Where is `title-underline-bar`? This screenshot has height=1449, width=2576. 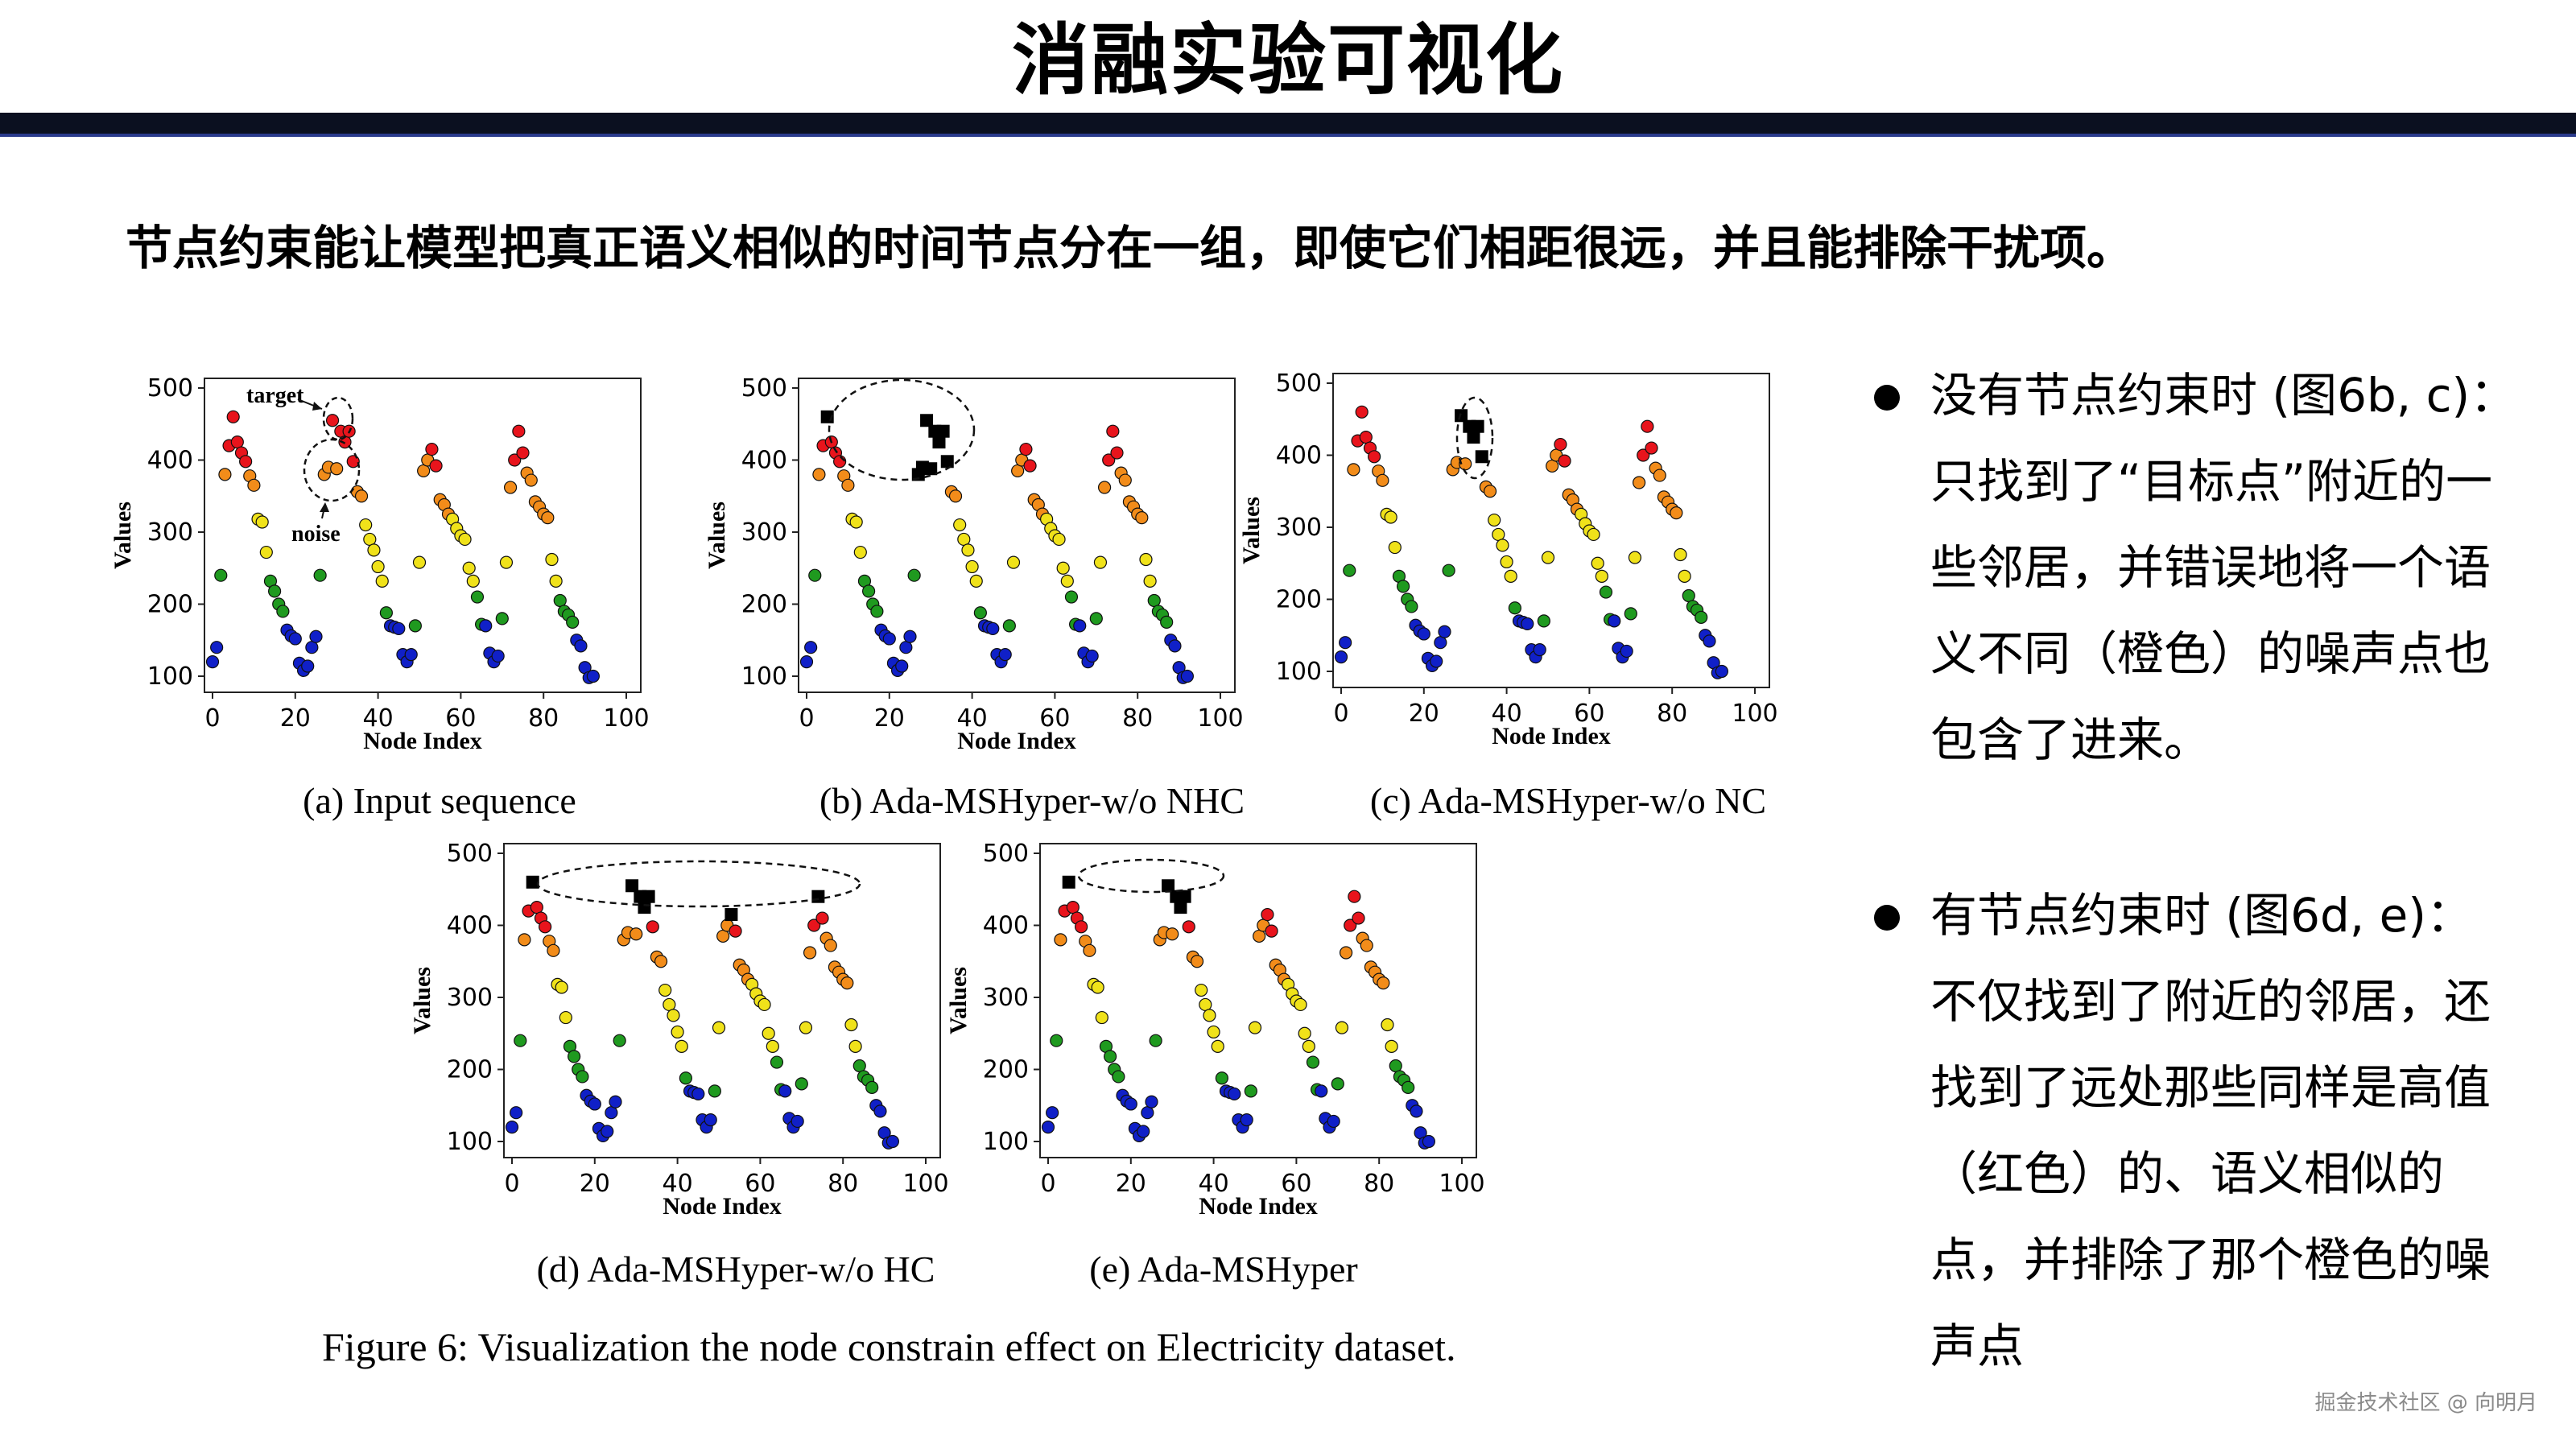
title-underline-bar is located at coordinates (1288, 124).